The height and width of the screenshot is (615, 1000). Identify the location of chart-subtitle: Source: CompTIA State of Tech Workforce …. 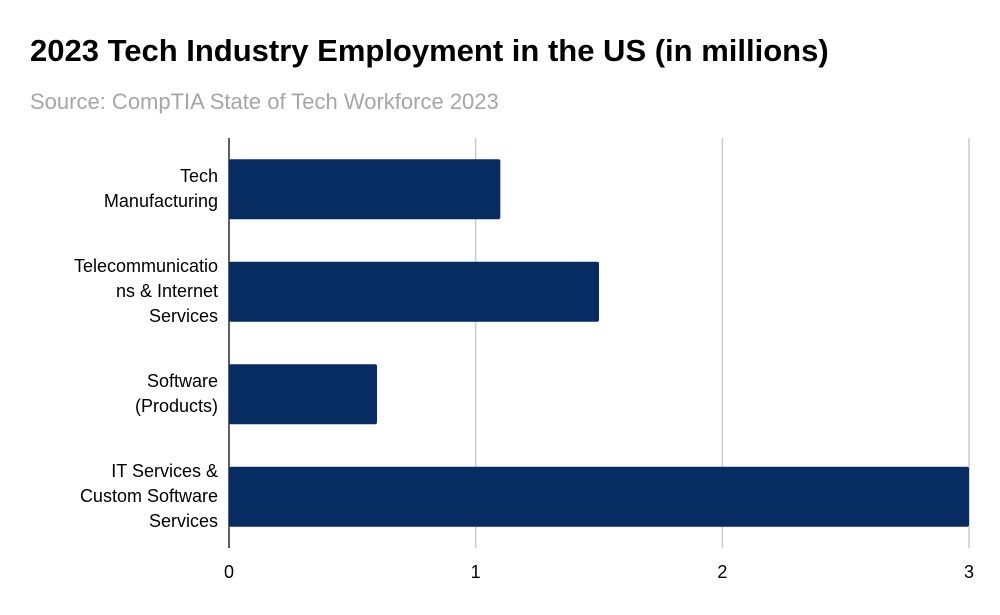
(264, 101).